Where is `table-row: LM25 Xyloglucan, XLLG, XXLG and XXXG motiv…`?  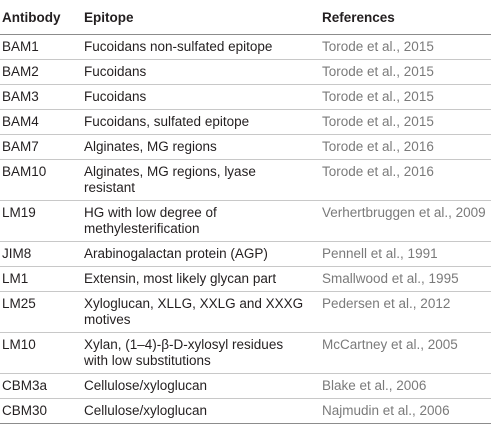 table-row: LM25 Xyloglucan, XLLG, XXLG and XXXG motiv… is located at coordinates (245, 312).